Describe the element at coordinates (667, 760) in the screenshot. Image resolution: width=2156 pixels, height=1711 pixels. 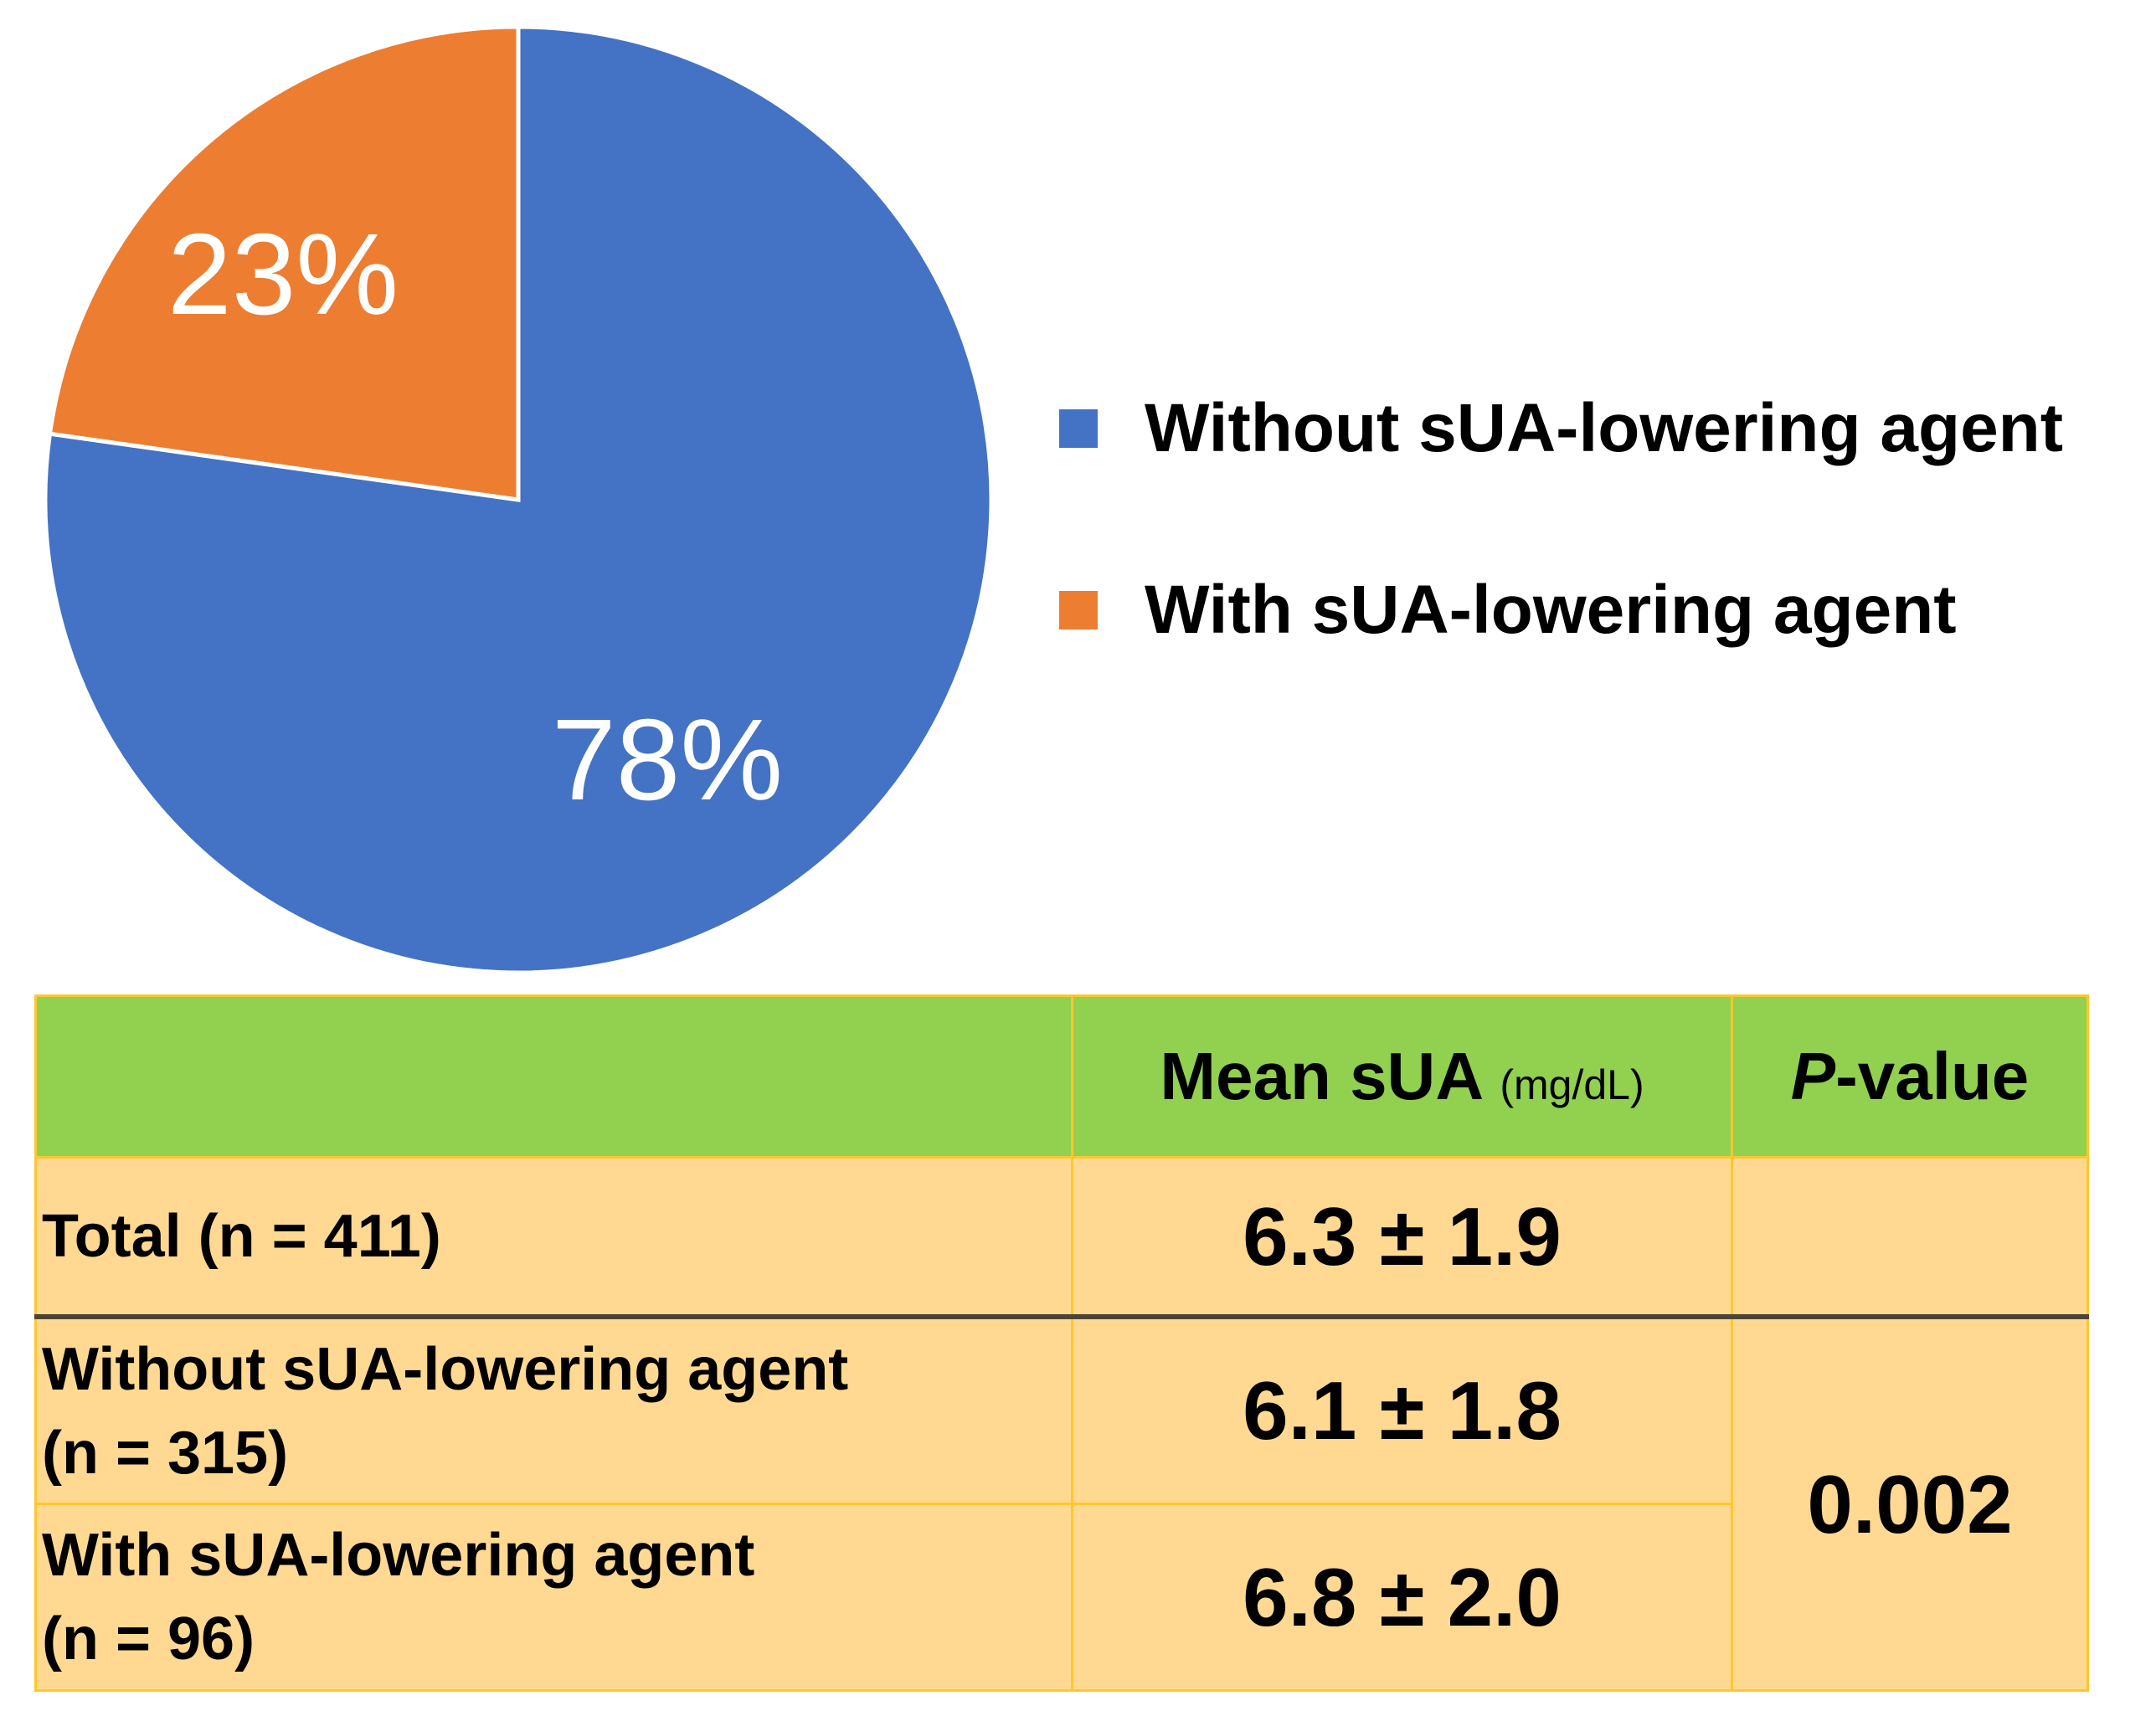
I see `data-label-without: 78%` at that location.